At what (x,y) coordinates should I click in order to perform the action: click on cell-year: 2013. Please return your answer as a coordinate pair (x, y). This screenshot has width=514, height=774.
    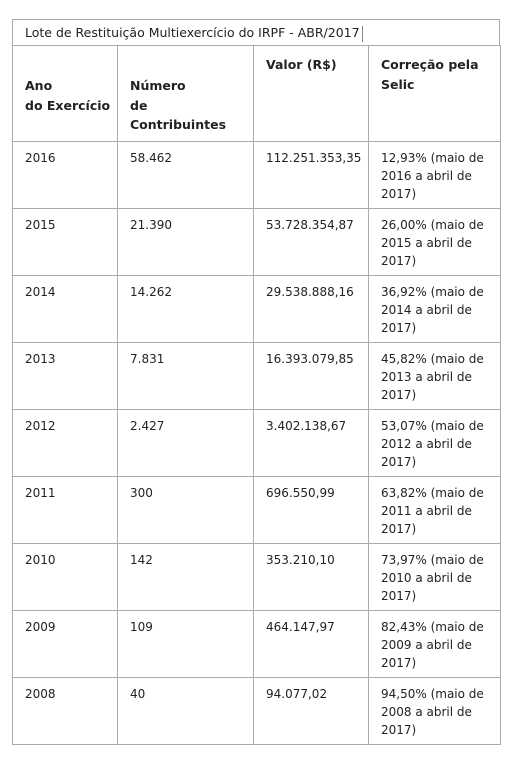
    Looking at the image, I should click on (65, 376).